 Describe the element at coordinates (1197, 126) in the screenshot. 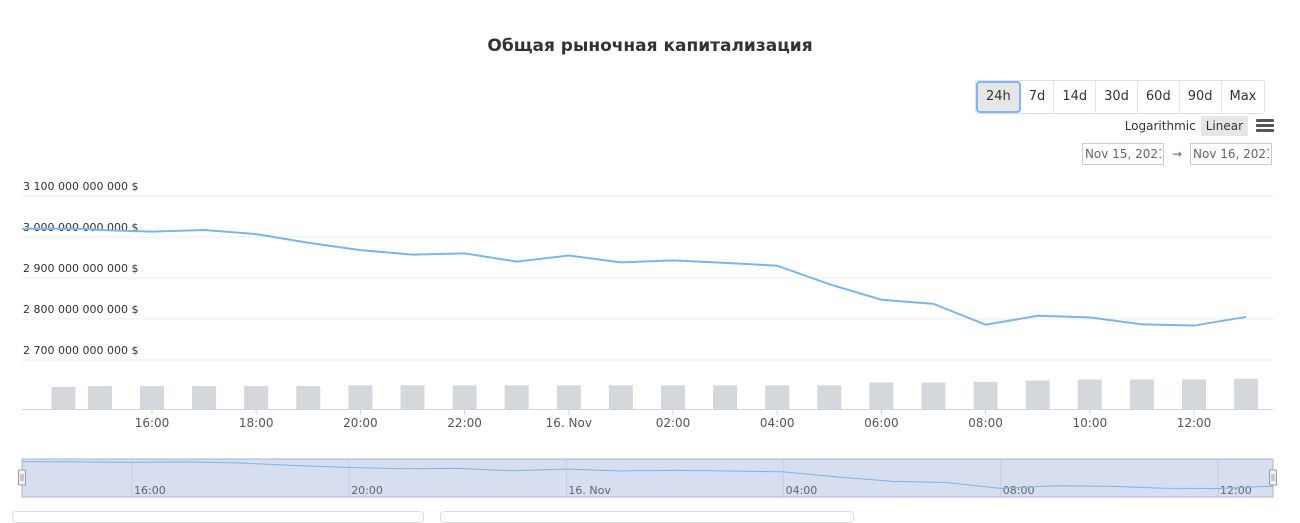

I see `scale-toggle: Logarithmic Linear` at that location.